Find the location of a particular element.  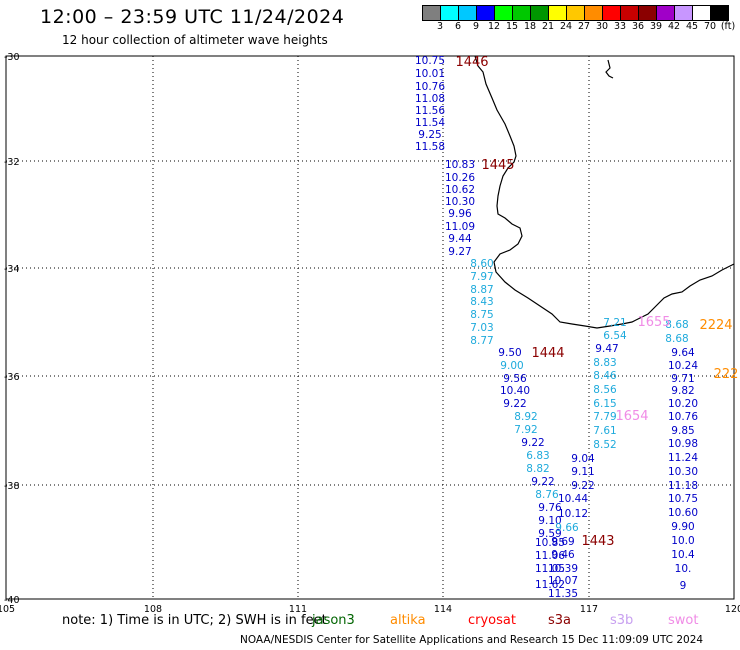

wave-height-value: 10.0 is located at coordinates (682, 541).